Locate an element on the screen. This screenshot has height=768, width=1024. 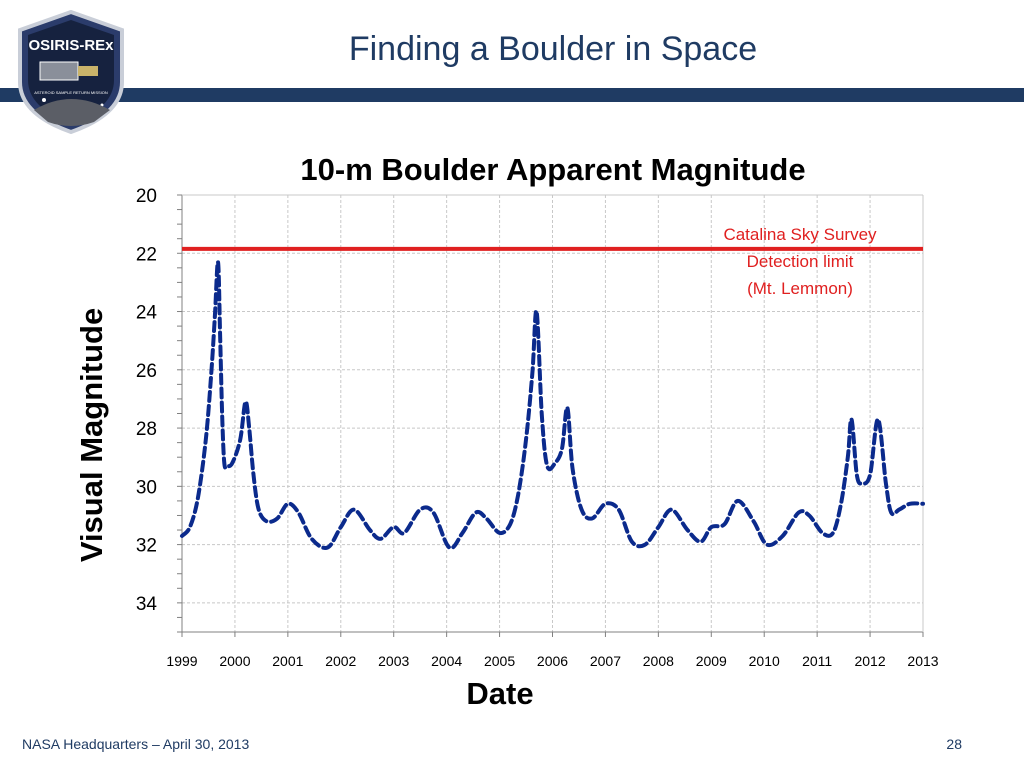
logo-subtext: ASTEROID SAMPLE RETURN MISSION is located at coordinates (71, 92).